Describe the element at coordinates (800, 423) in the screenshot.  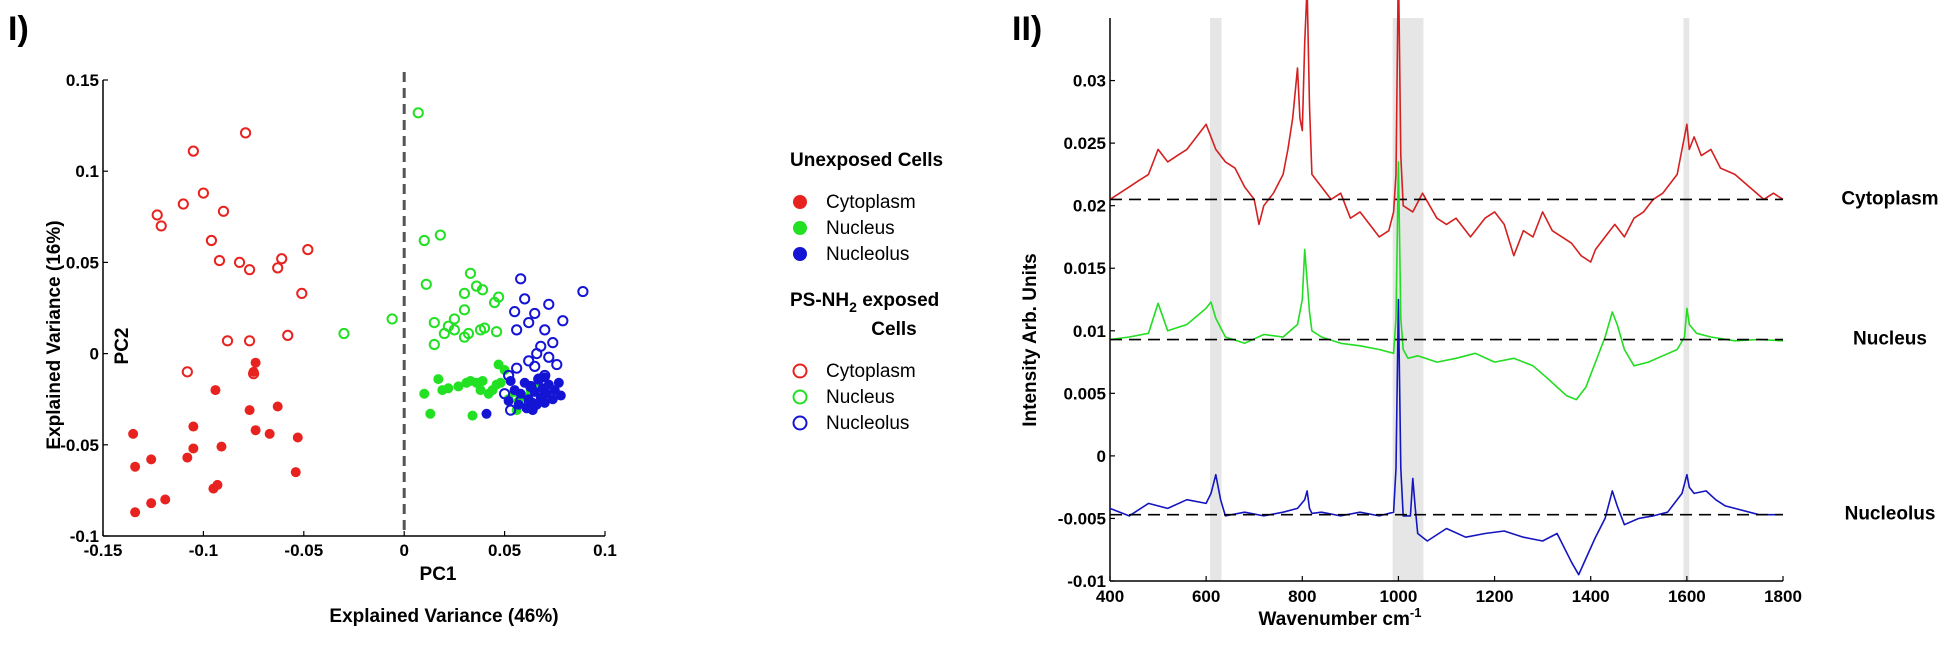
I see `legend-marker-exposed-nucleolus` at that location.